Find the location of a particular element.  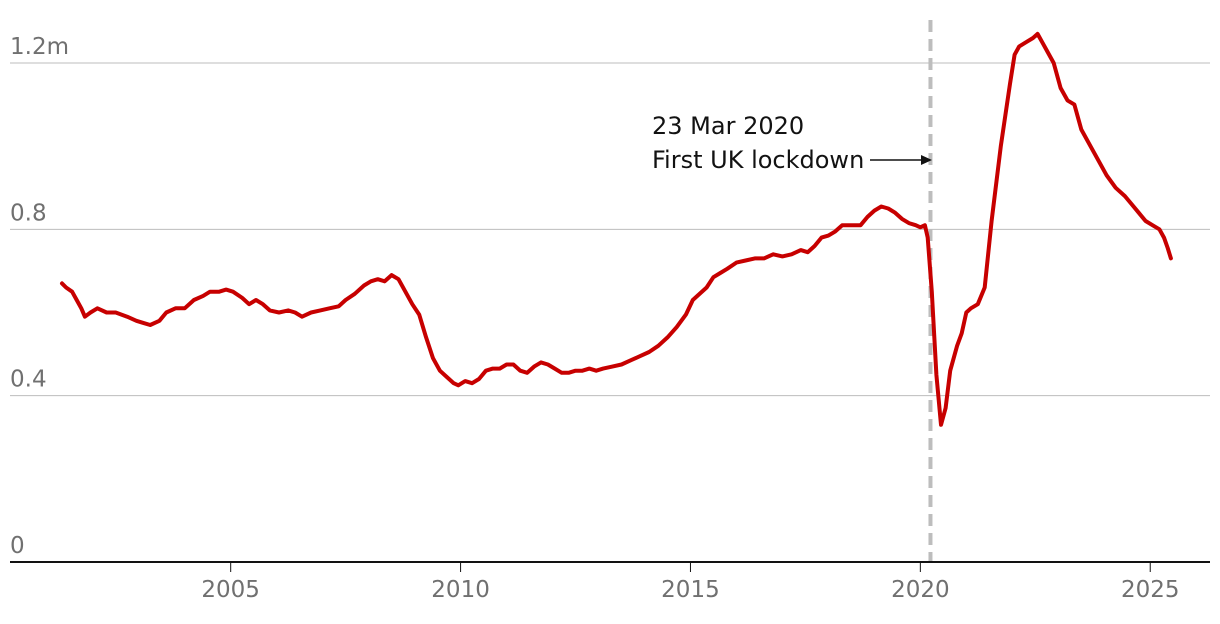

x-tick-label: 2020 is located at coordinates (920, 590).